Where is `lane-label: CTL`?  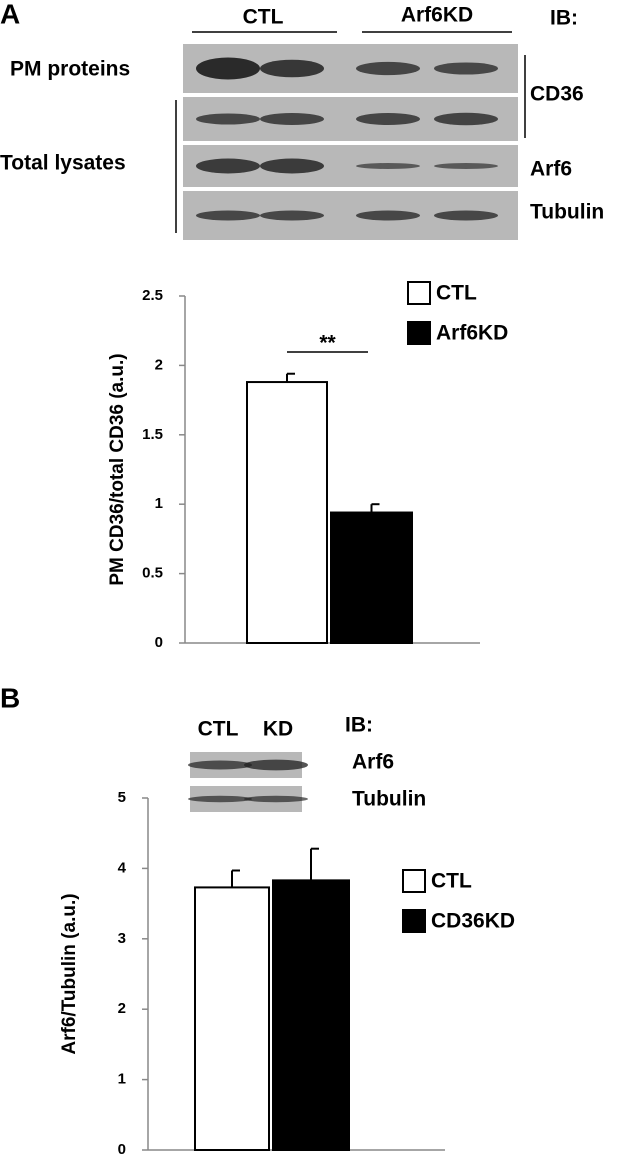 lane-label: CTL is located at coordinates (218, 729).